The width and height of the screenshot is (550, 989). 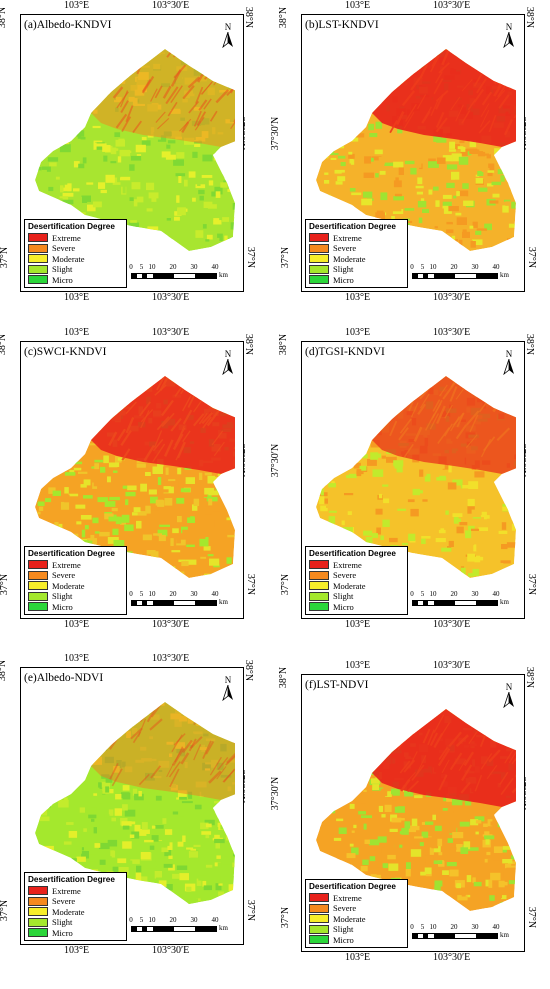 I want to click on legend-label: Severe, so click(x=64, y=248).